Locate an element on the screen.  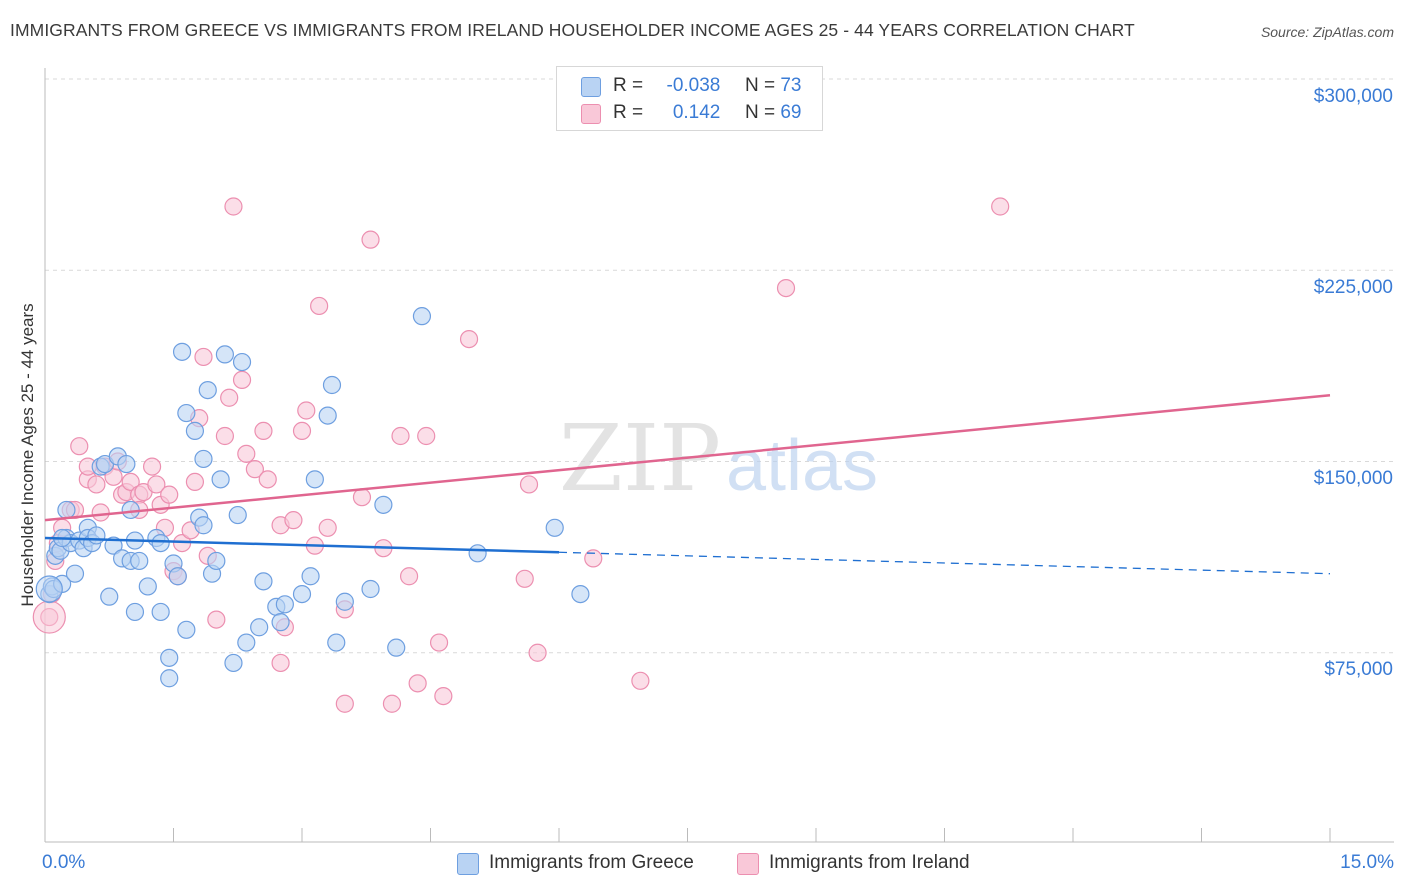
greece-trend-line is located at coordinates (302, 545).